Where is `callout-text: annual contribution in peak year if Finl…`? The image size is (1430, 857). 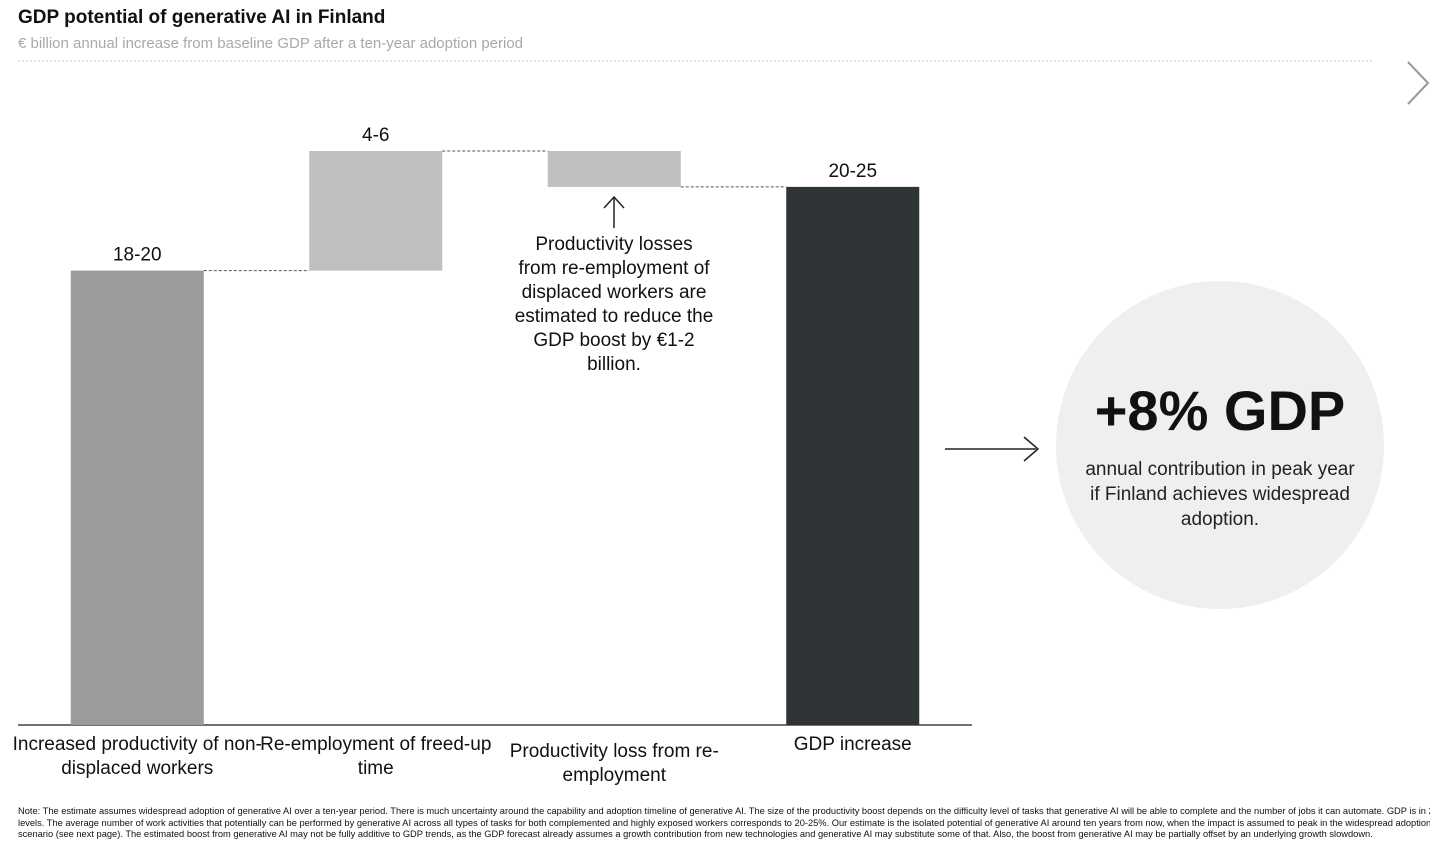
callout-text: annual contribution in peak year if Finl… is located at coordinates (1220, 494).